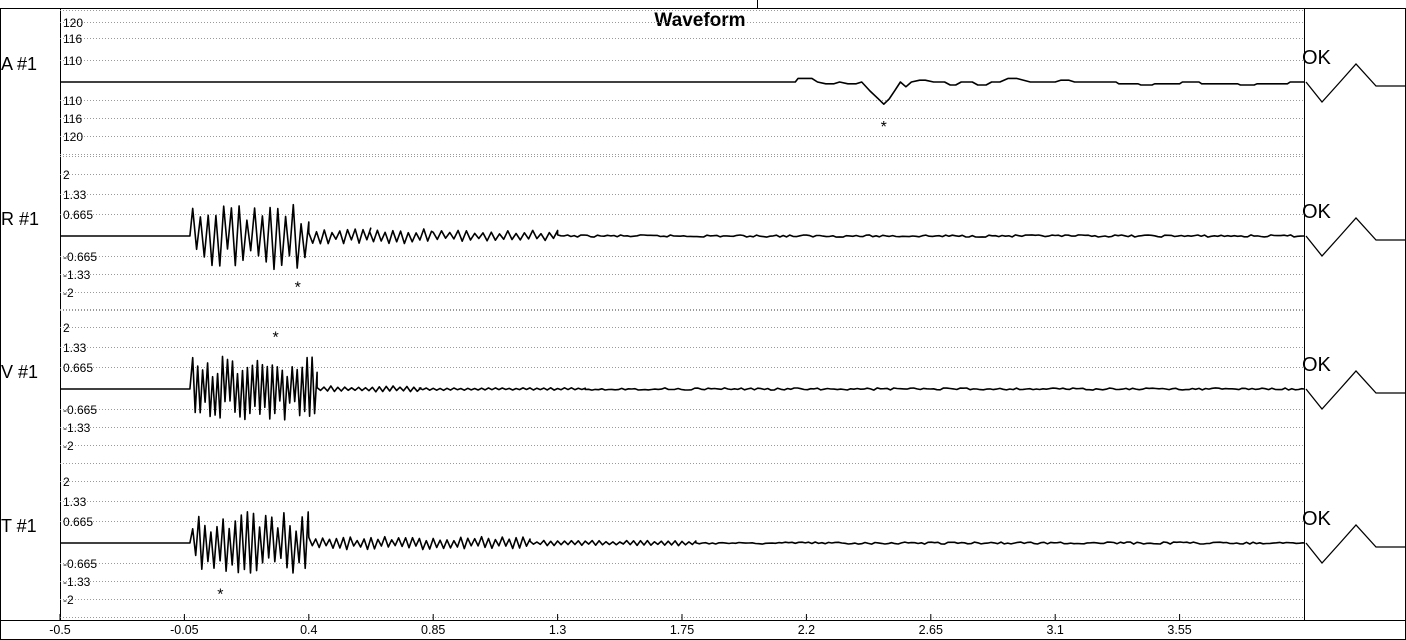  What do you see at coordinates (1179, 630) in the screenshot?
I see `x-tick-label: 3.55` at bounding box center [1179, 630].